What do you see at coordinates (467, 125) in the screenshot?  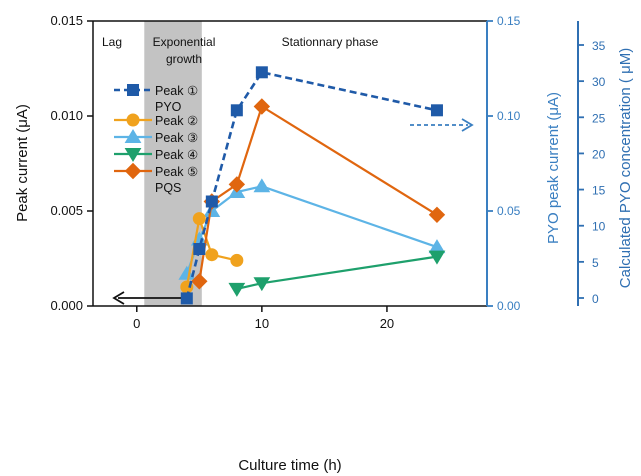 I see `right-axis-arrow-head` at bounding box center [467, 125].